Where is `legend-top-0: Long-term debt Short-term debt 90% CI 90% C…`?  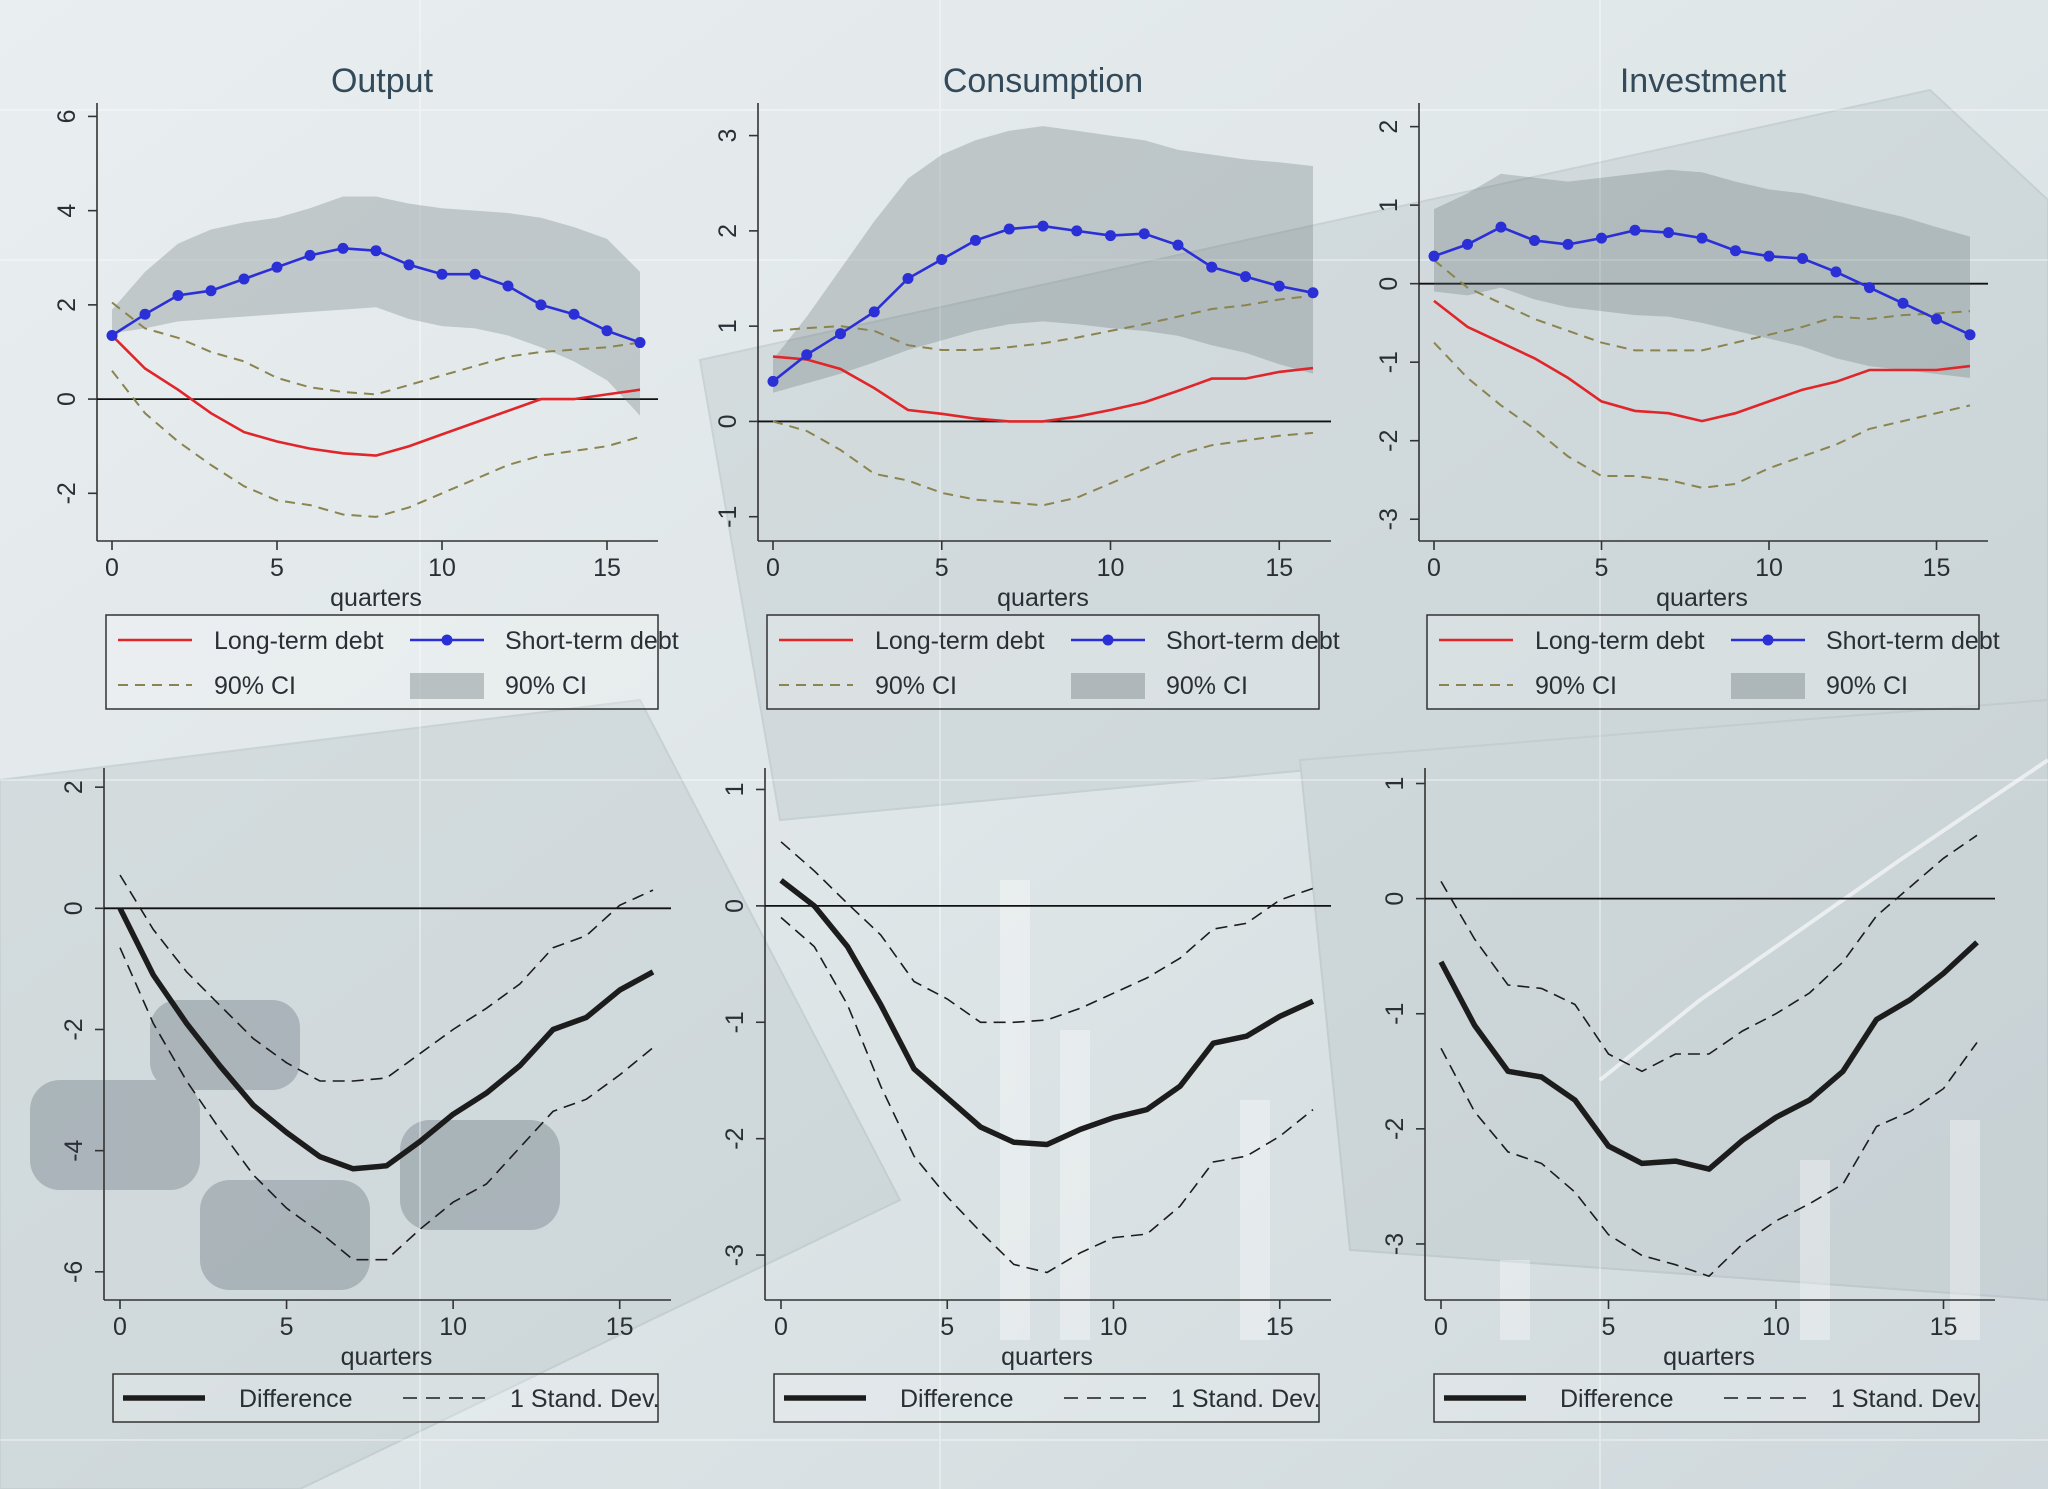 legend-top-0: Long-term debt Short-term debt 90% CI 90% C… is located at coordinates (392, 662).